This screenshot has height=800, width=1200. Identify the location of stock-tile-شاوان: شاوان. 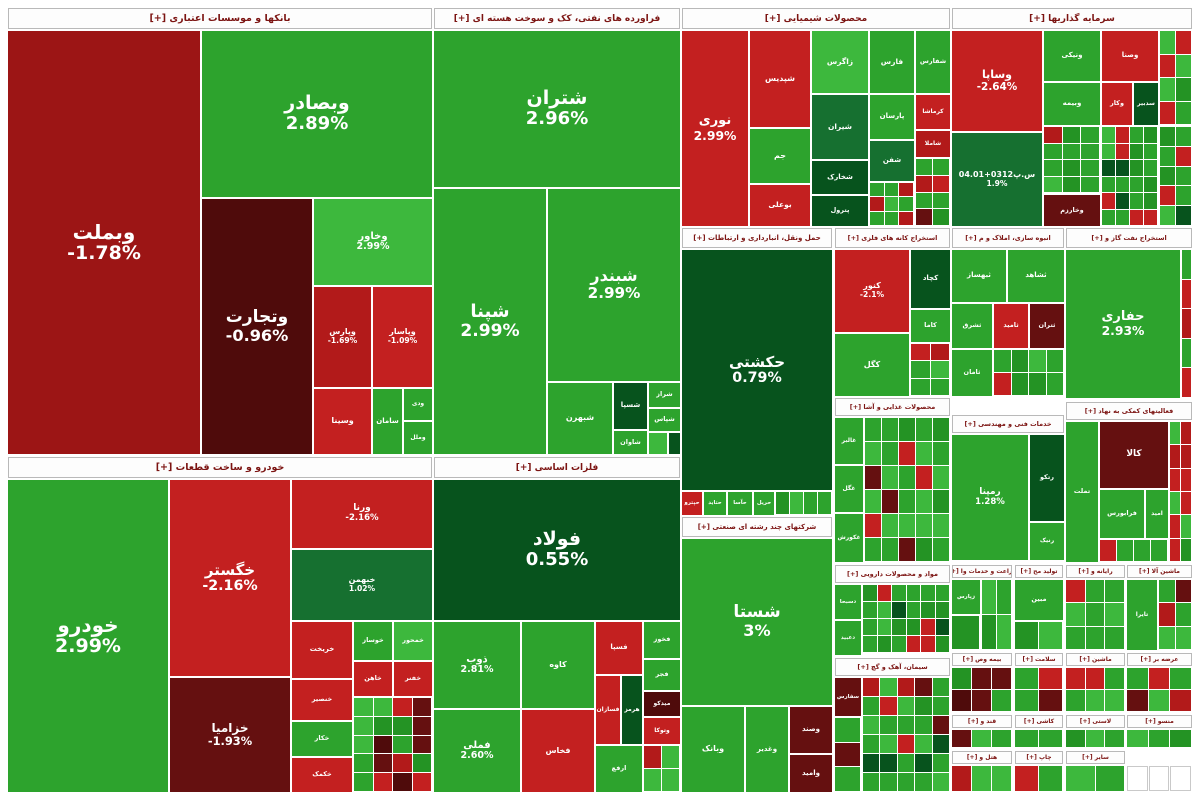
(630, 442).